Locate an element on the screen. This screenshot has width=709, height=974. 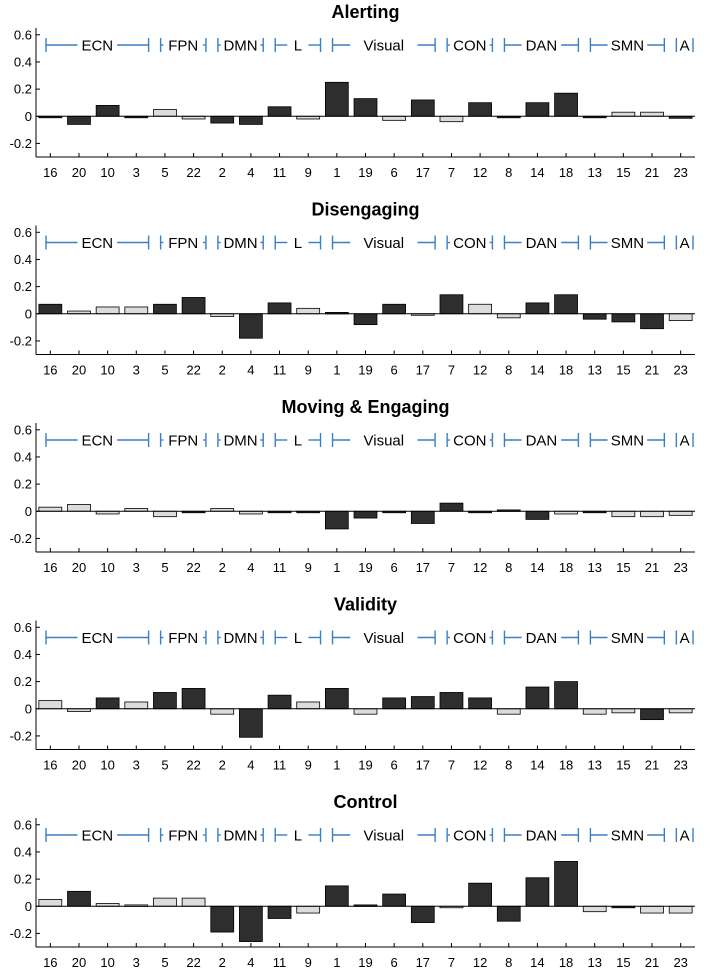
x-tick-label: 15 is located at coordinates (623, 370).